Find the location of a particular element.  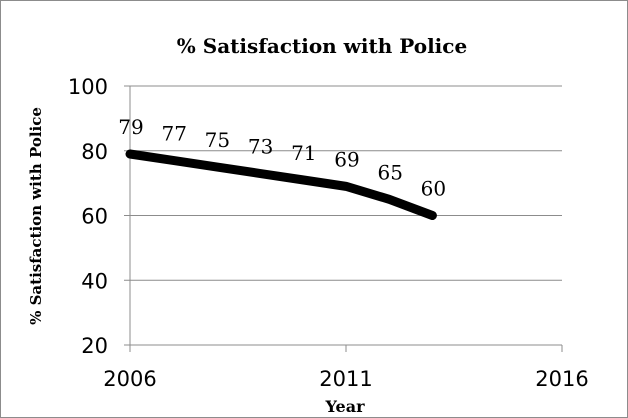

y-tick-label: 60 is located at coordinates (94, 217).